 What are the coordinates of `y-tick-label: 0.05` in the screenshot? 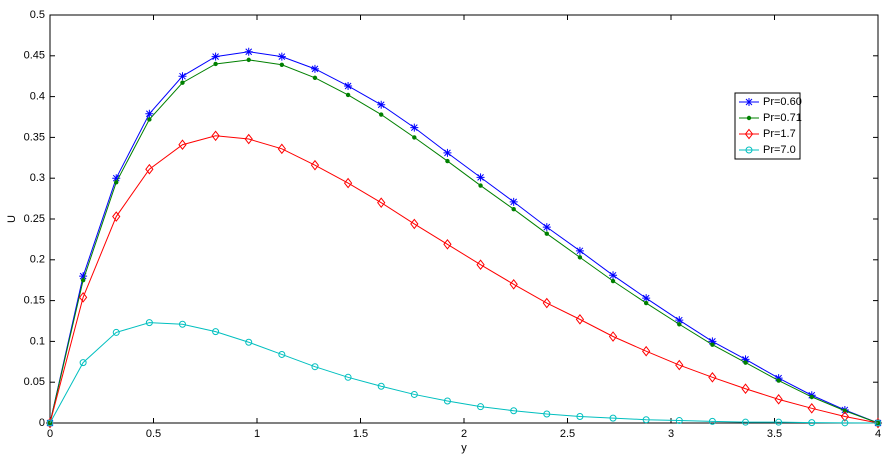 It's located at (34, 382).